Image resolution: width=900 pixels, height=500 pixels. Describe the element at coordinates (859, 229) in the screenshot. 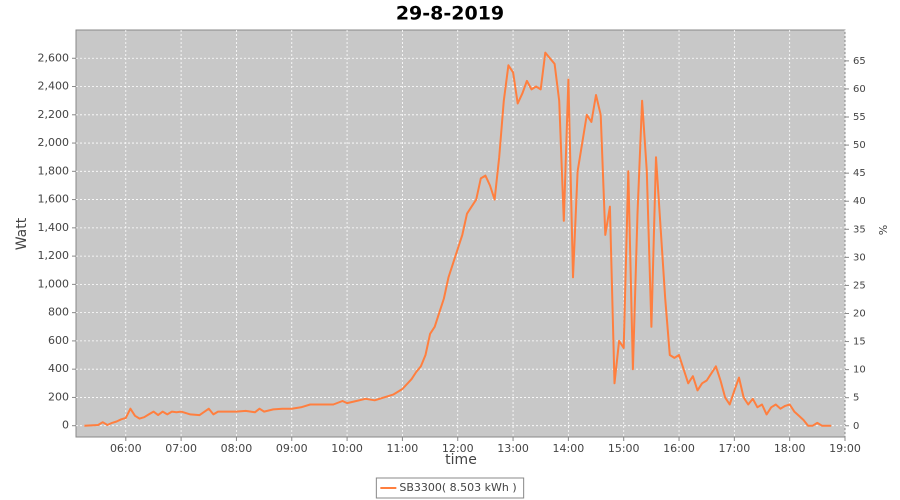

I see `y2-tick-label: 35` at that location.